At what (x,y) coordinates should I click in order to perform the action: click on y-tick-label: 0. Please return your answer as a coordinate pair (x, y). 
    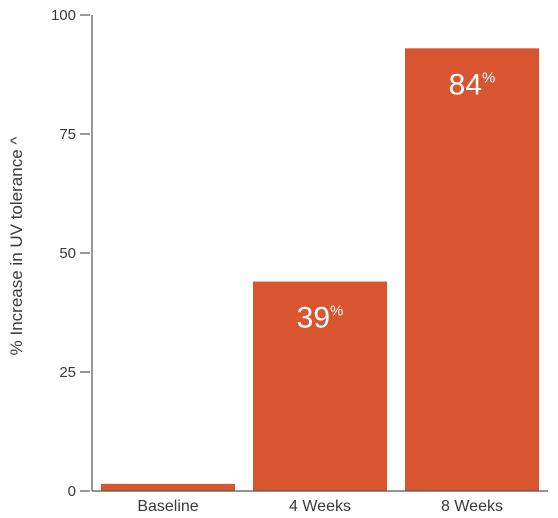
    Looking at the image, I should click on (72, 491).